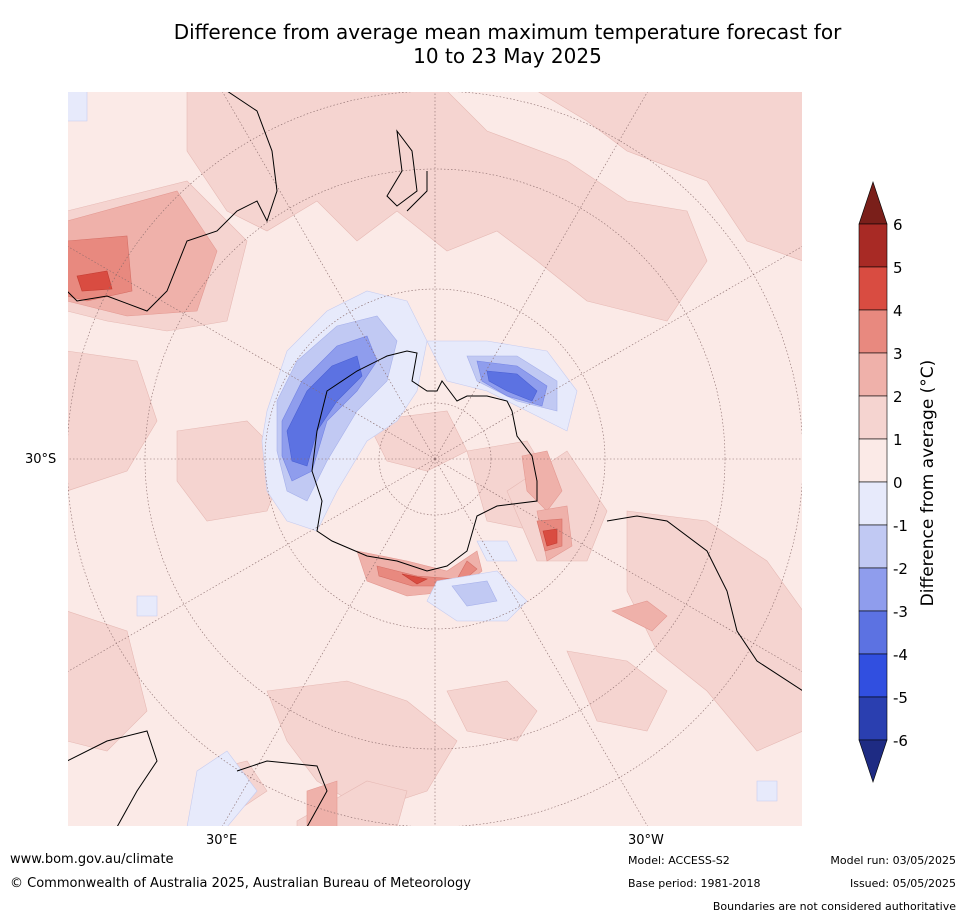 The image size is (965, 919). I want to click on colorbar-bin-m3-m2, so click(873, 589).